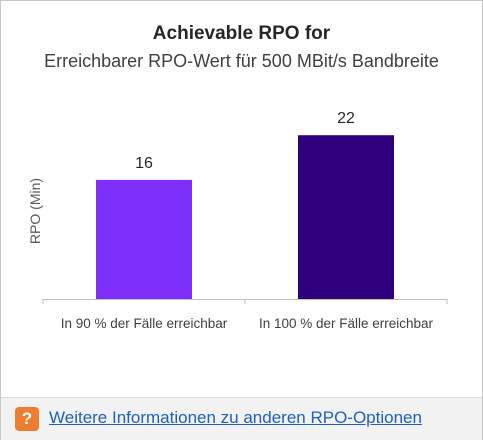  Describe the element at coordinates (346, 323) in the screenshot. I see `category-label-2: In 100 % der Fälle erreichbar` at that location.